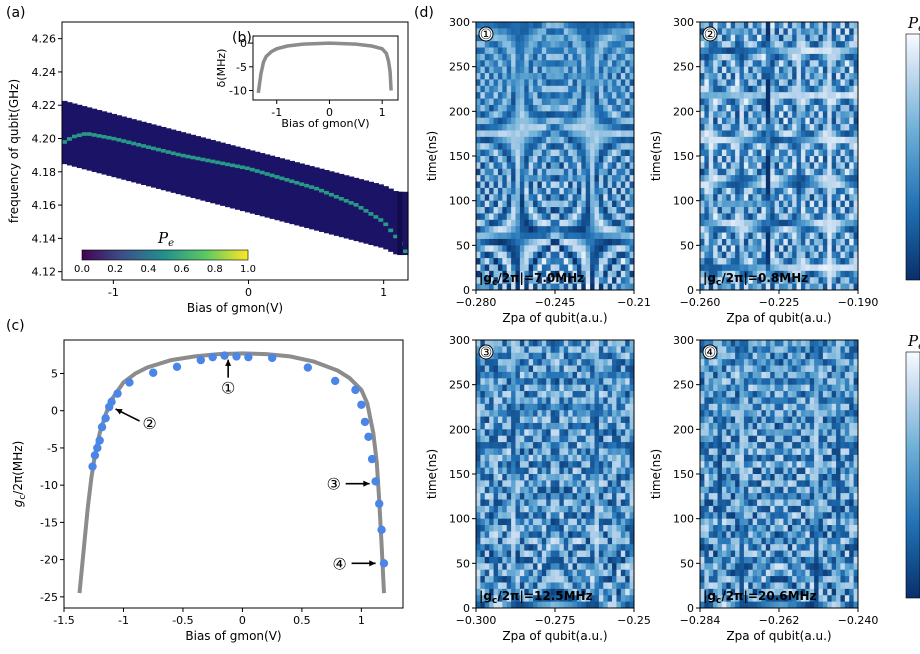 The width and height of the screenshot is (920, 654). Describe the element at coordinates (331, 194) in the screenshot. I see `resonance-segment` at that location.